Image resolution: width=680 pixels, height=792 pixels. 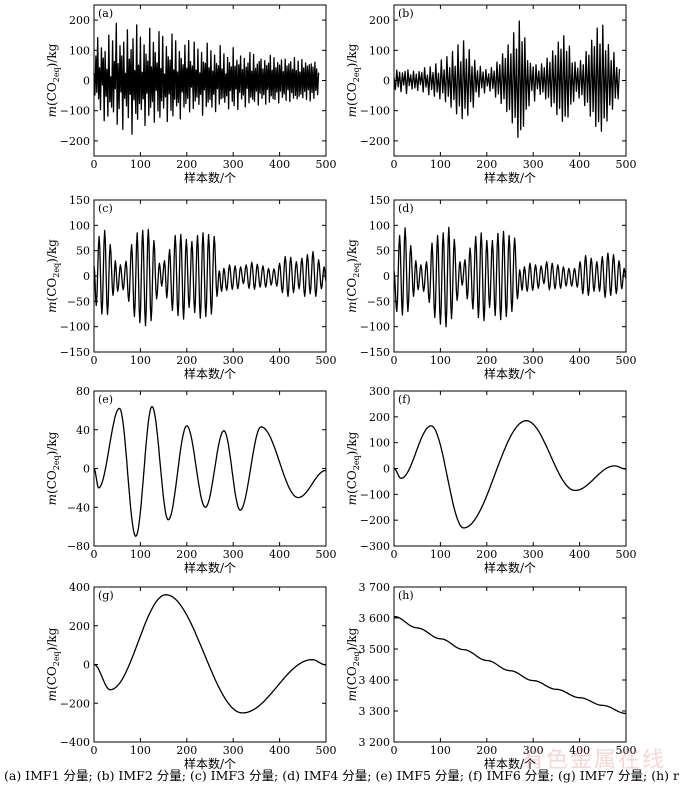 What do you see at coordinates (375, 546) in the screenshot?
I see `y-tick-label: −300` at bounding box center [375, 546].